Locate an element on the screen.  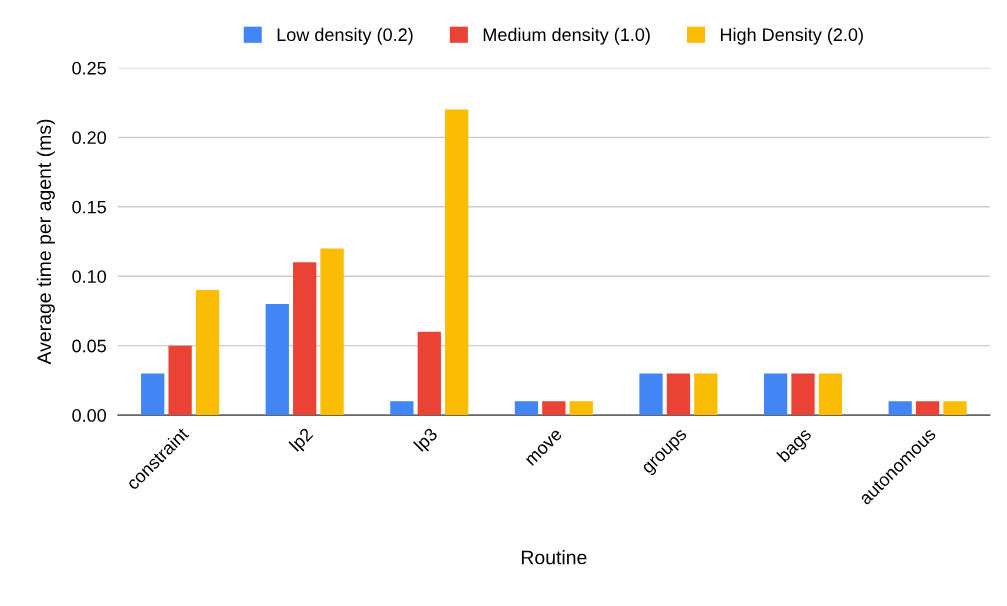
legend-label: Low density (0.2) is located at coordinates (345, 36).